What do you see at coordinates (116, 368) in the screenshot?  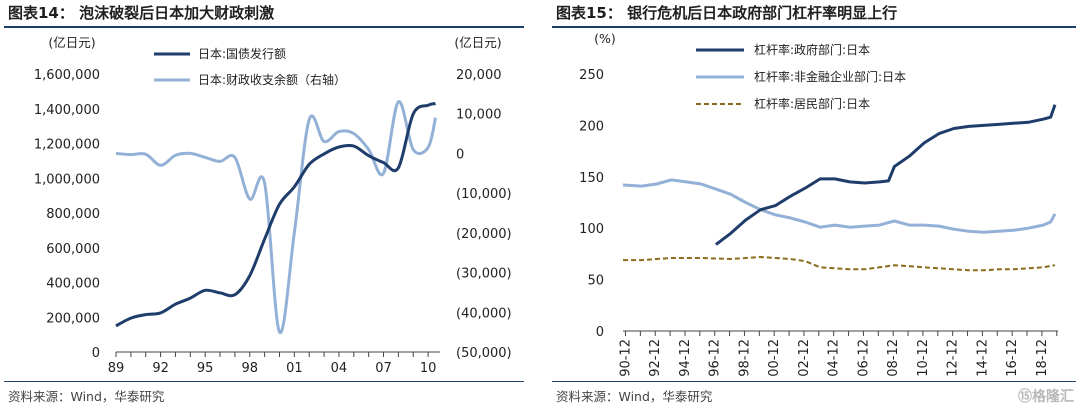 I see `x-tick-label: 89` at bounding box center [116, 368].